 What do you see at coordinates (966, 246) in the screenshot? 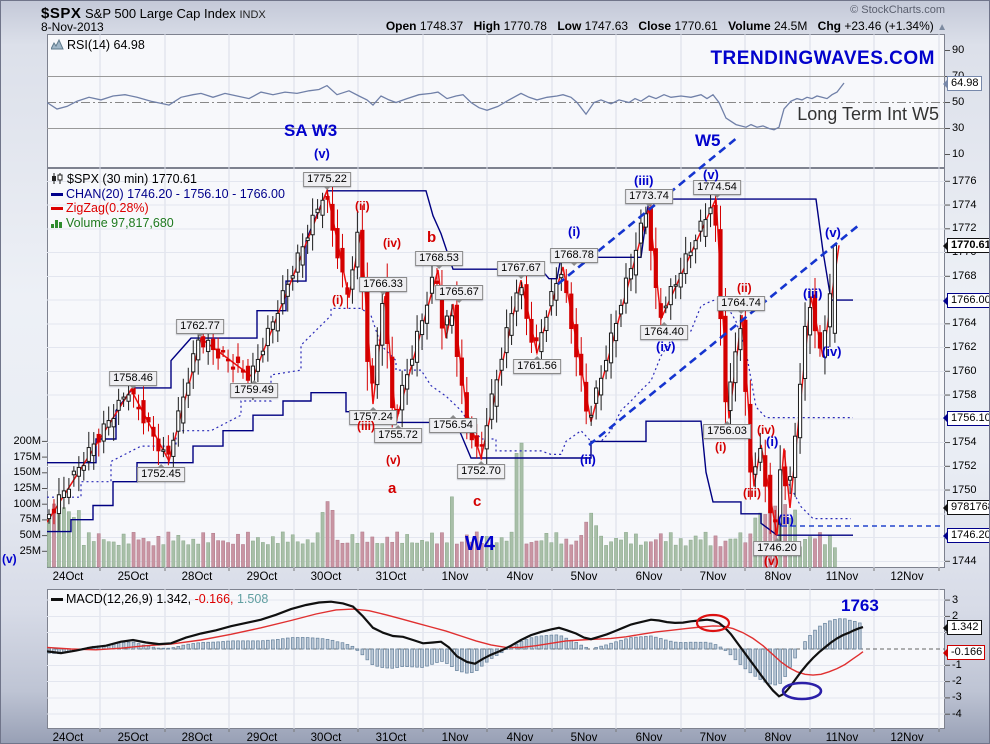
I see `axis-callout: 1770.61` at bounding box center [966, 246].